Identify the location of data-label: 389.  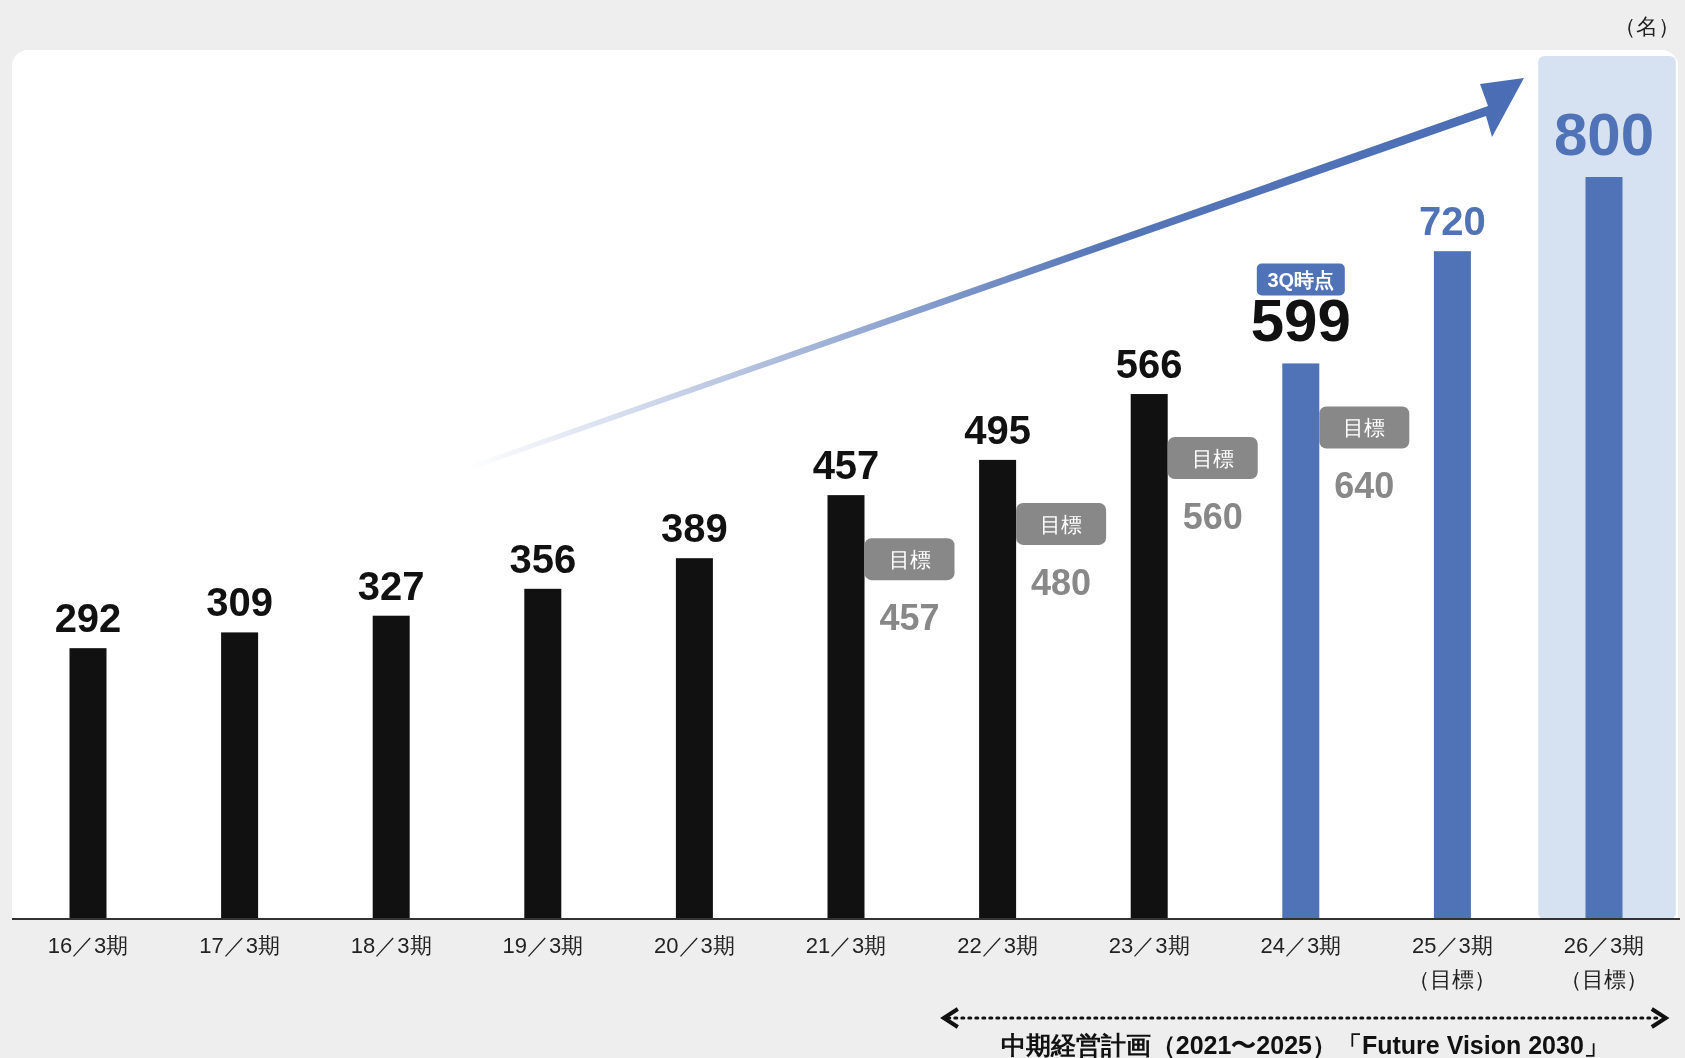
(694, 528).